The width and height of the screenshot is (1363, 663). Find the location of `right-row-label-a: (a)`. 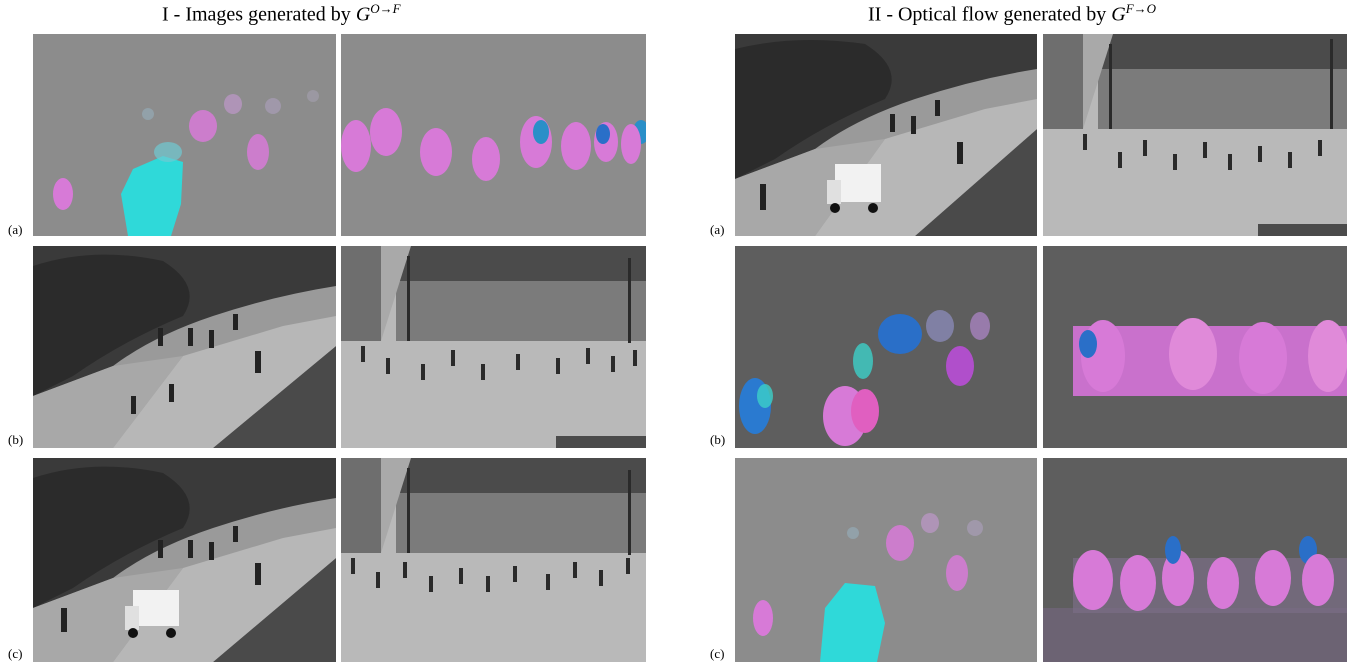

right-row-label-a: (a) is located at coordinates (717, 229).